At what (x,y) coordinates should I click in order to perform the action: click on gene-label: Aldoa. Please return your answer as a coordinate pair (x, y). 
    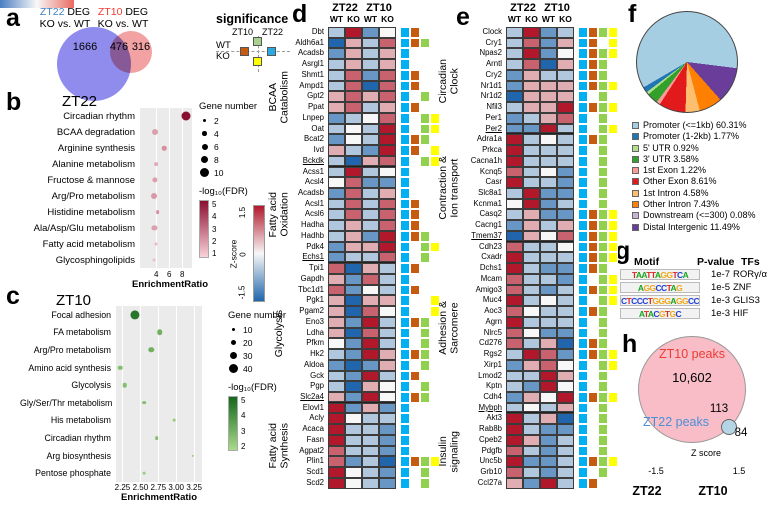
    Looking at the image, I should click on (314, 364).